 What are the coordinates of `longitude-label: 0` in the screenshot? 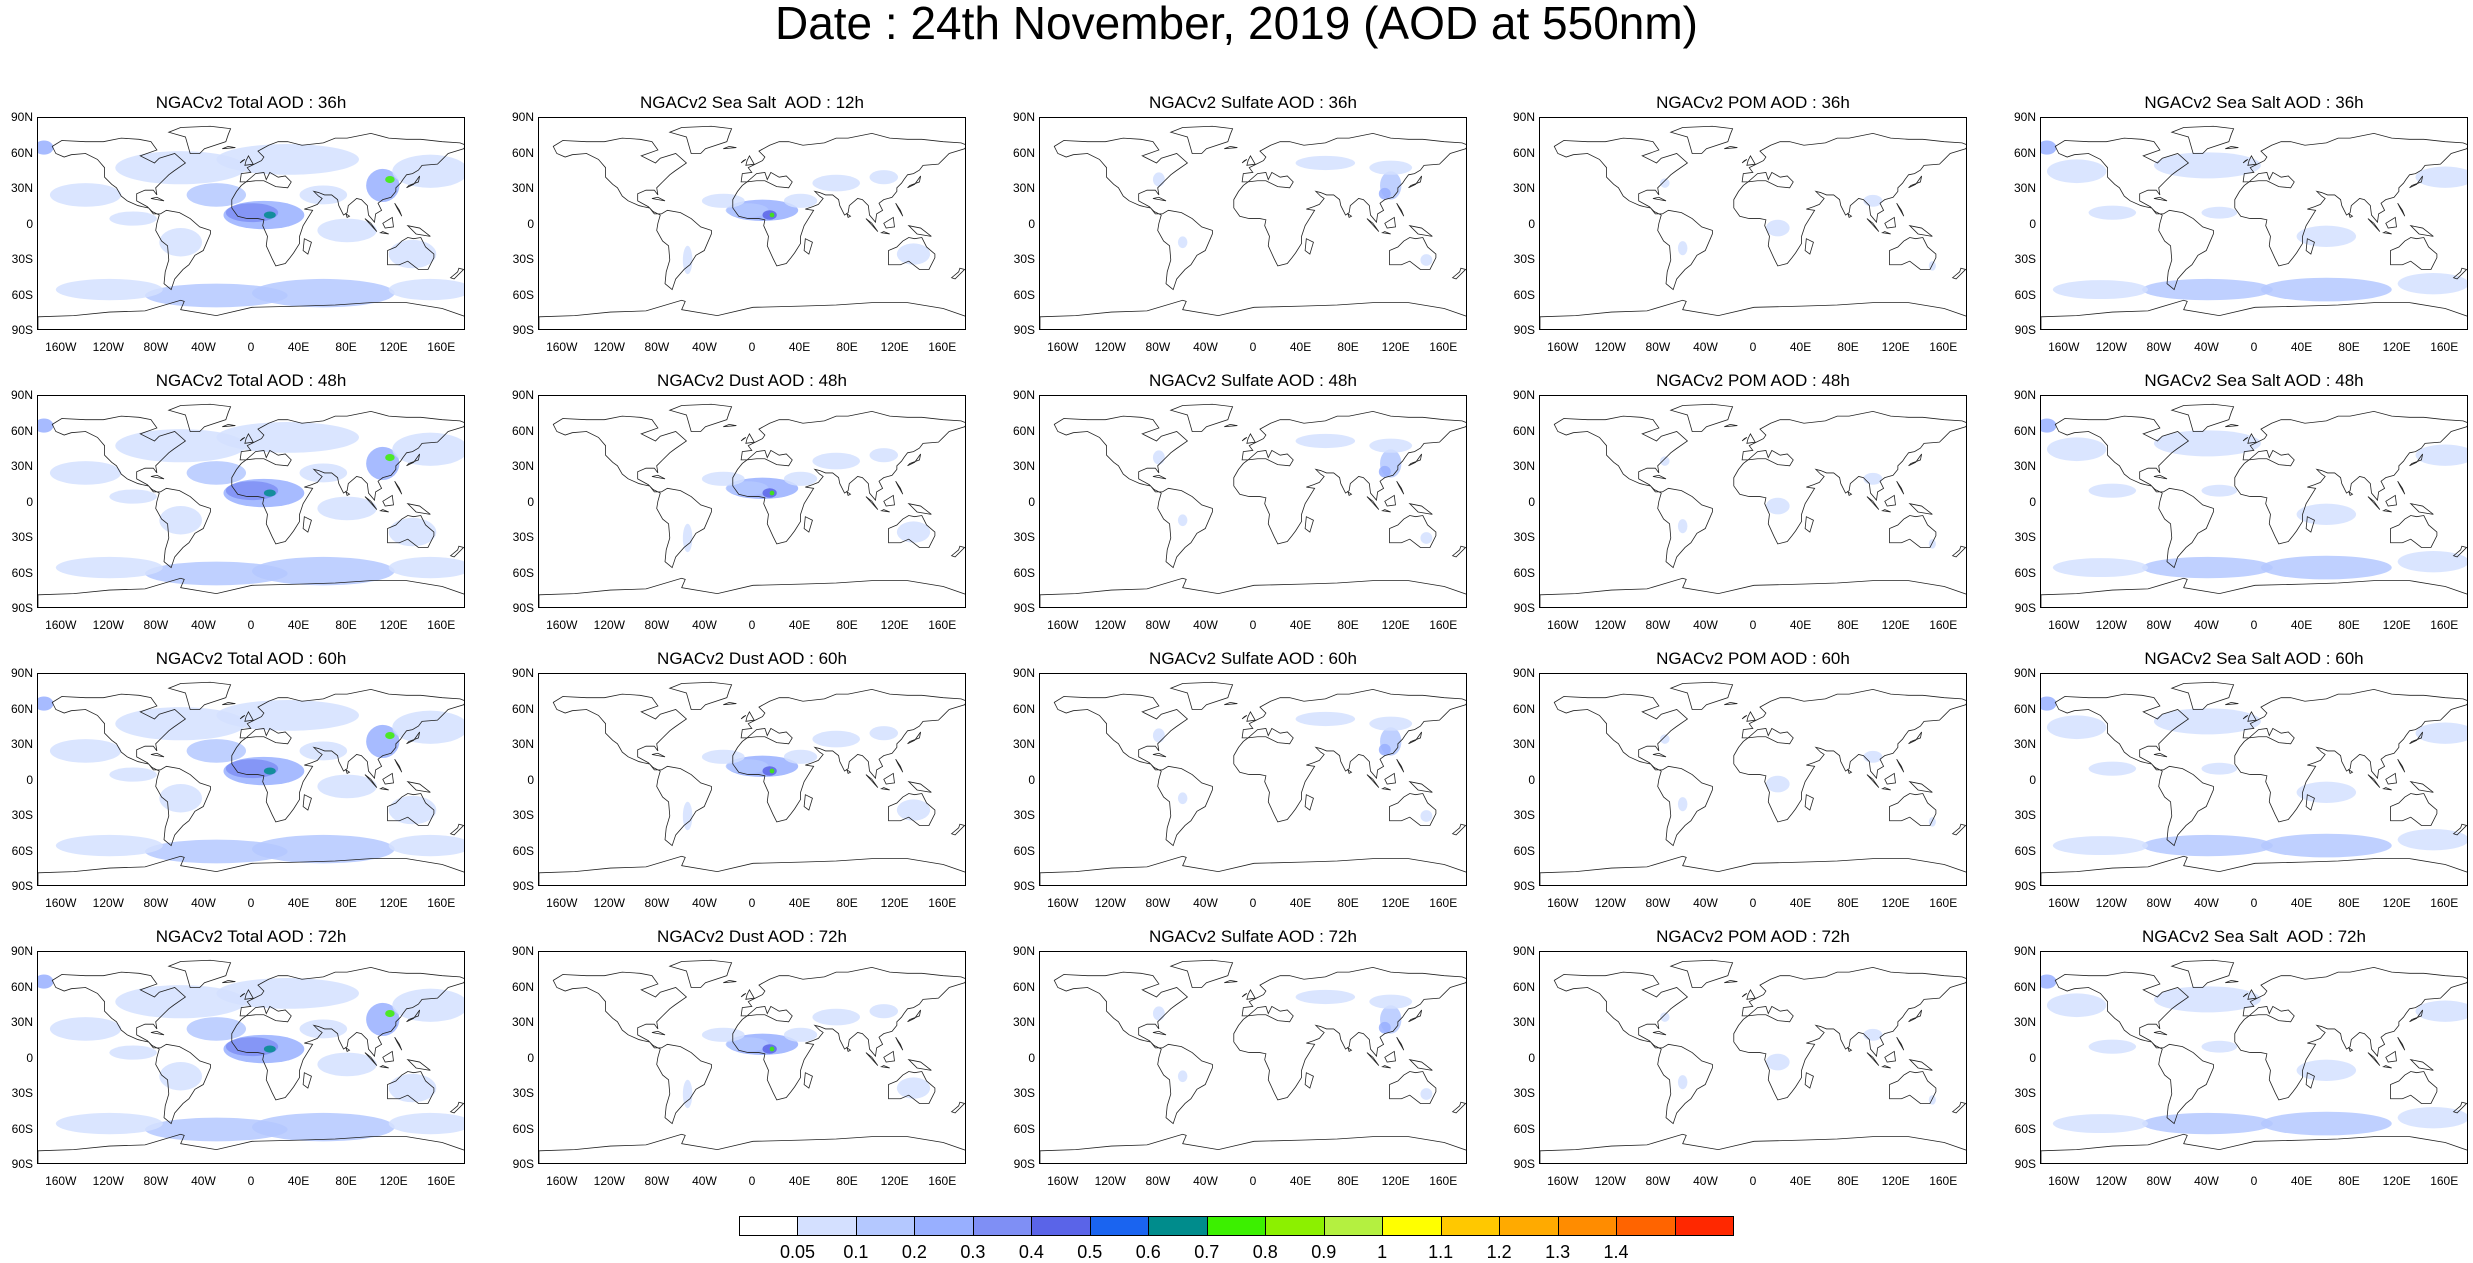 It's located at (1253, 1181).